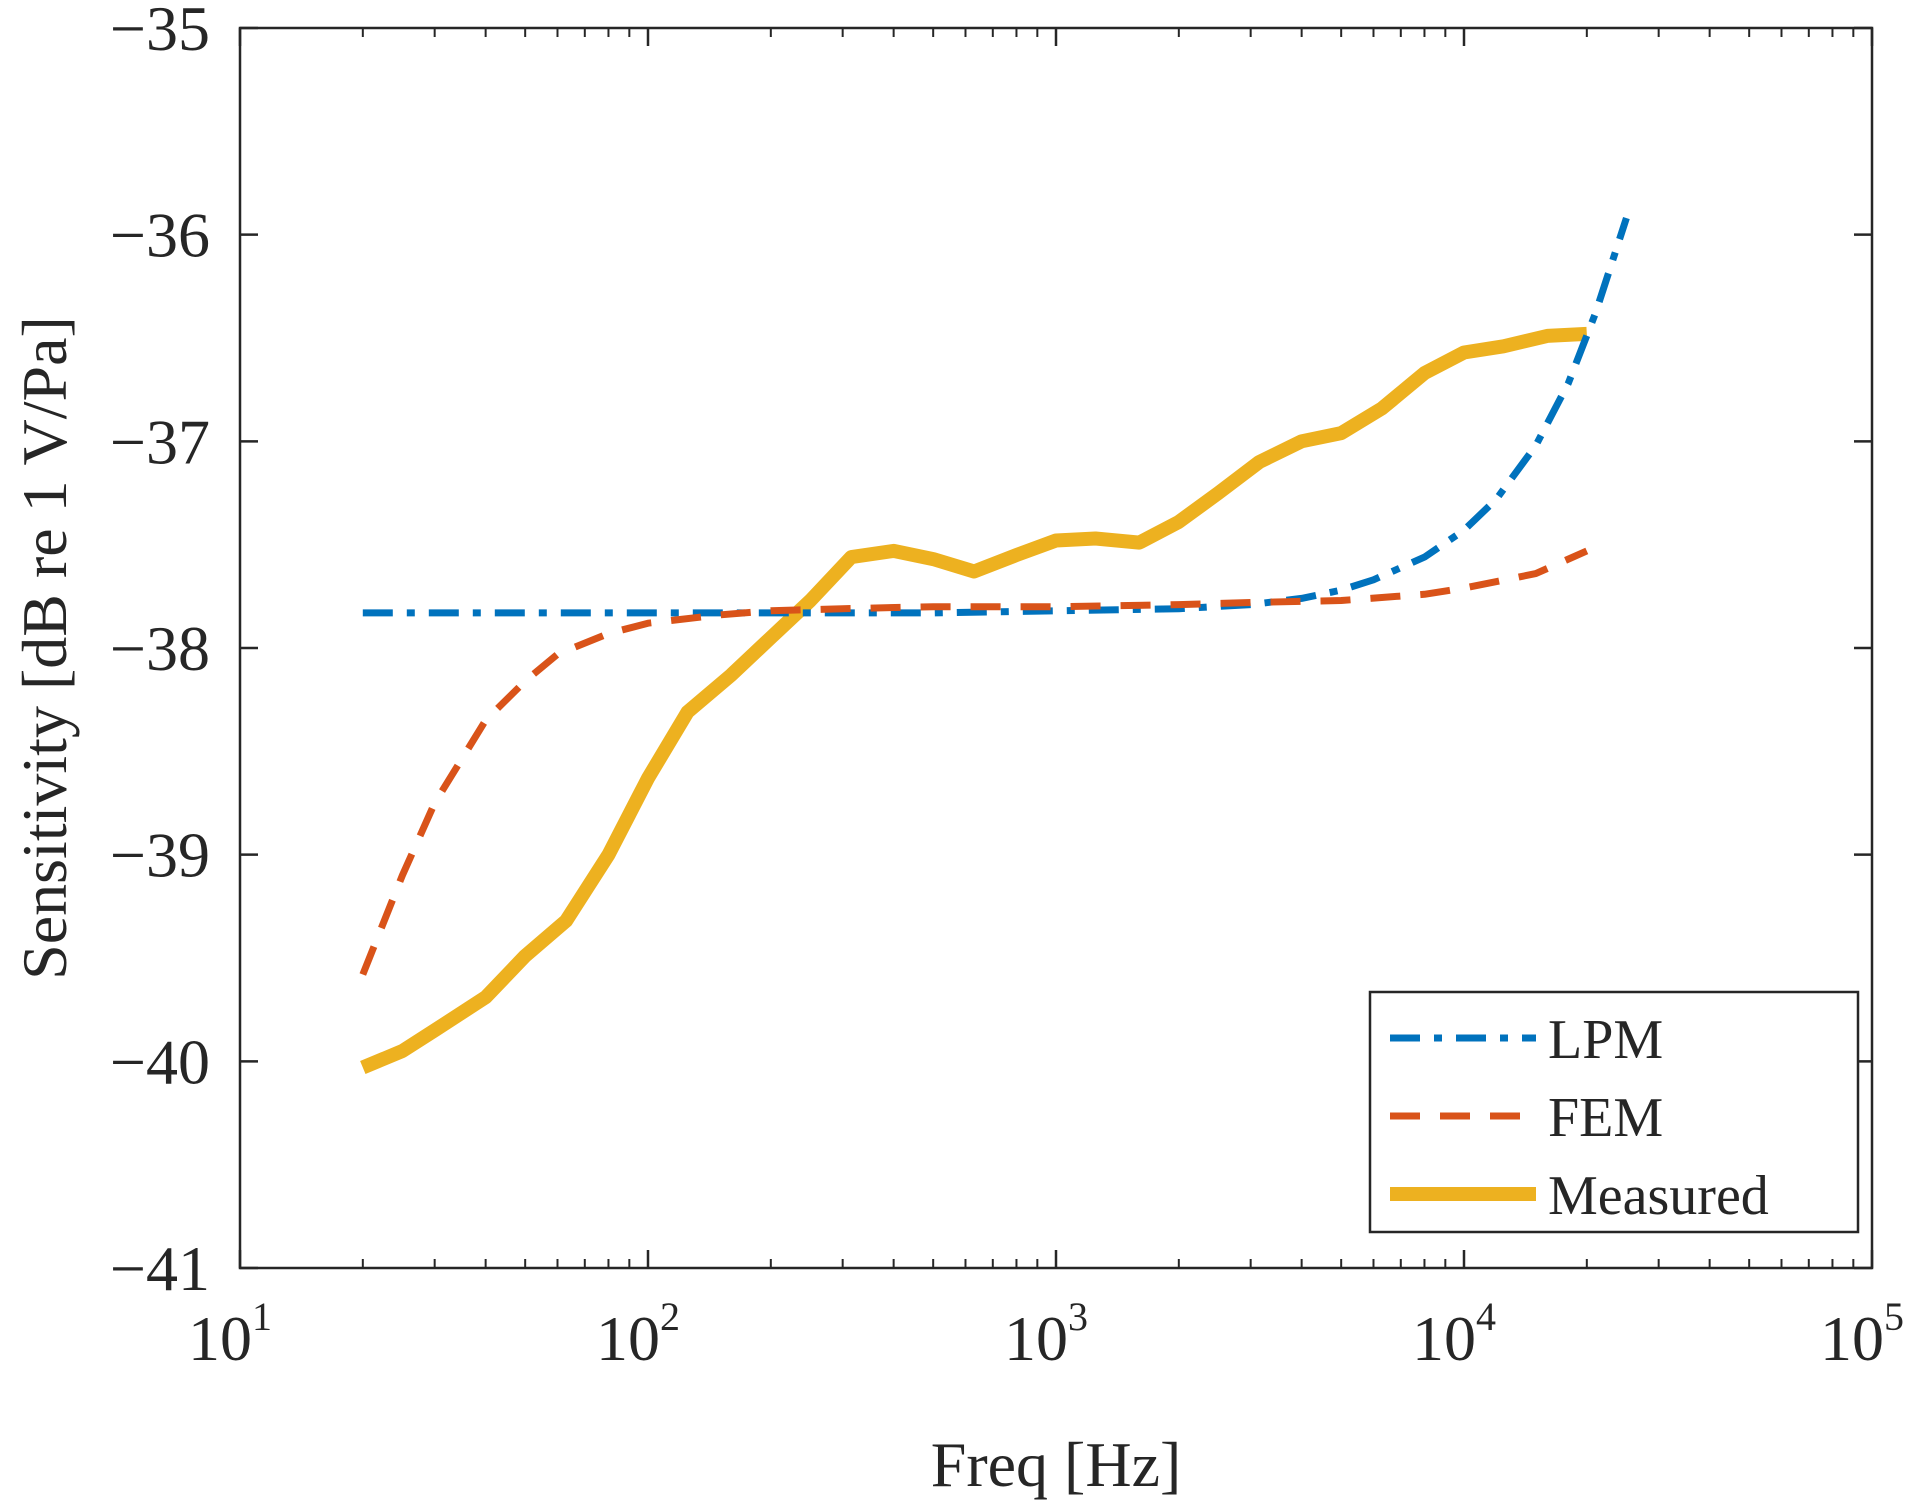 This screenshot has width=1924, height=1500. I want to click on x-tick-label: 10⁵, so click(1862, 1334).